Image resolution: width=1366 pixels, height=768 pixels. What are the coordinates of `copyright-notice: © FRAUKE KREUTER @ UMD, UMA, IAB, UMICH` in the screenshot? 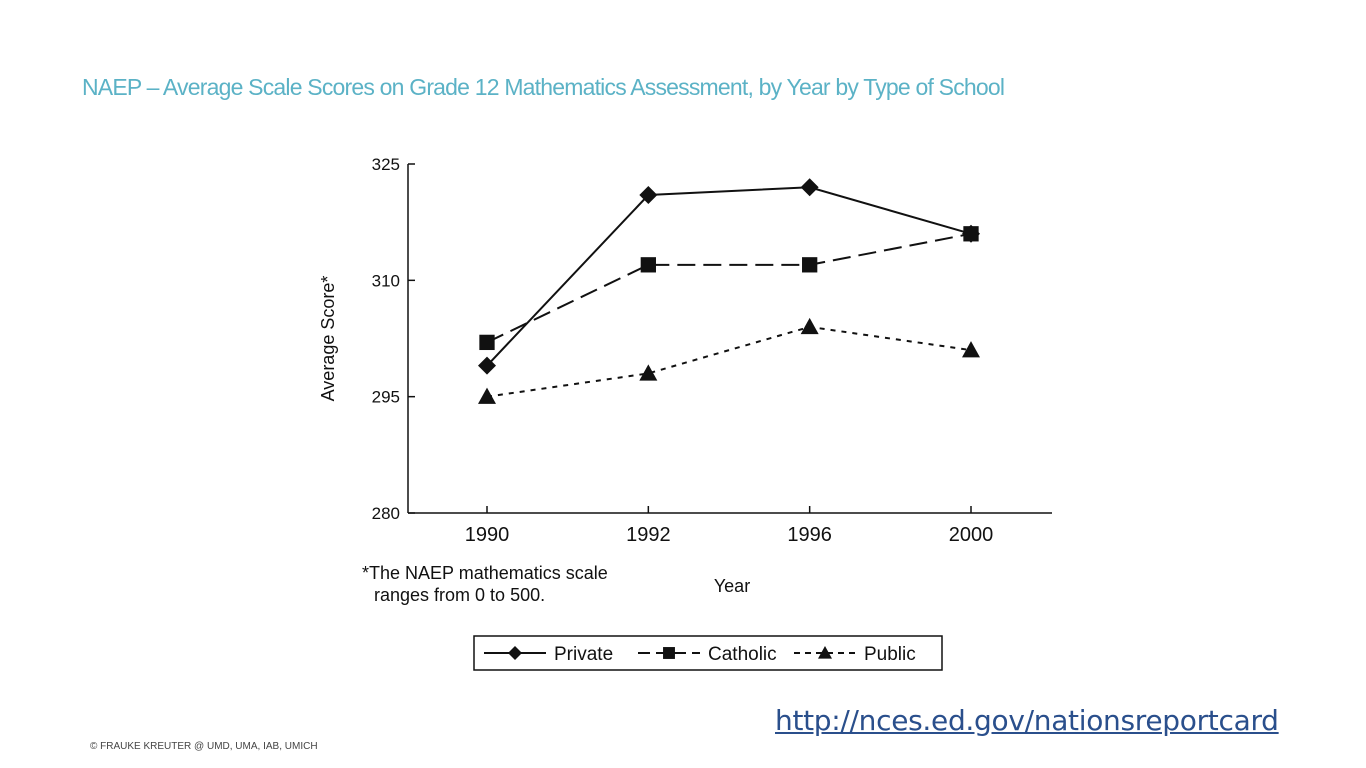 It's located at (204, 746).